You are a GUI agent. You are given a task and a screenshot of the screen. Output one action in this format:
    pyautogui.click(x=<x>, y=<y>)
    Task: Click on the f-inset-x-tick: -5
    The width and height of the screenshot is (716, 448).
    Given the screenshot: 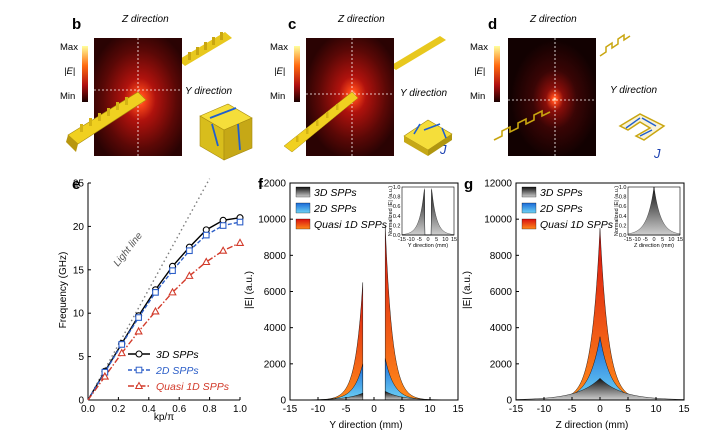 What is the action you would take?
    pyautogui.click(x=419, y=240)
    